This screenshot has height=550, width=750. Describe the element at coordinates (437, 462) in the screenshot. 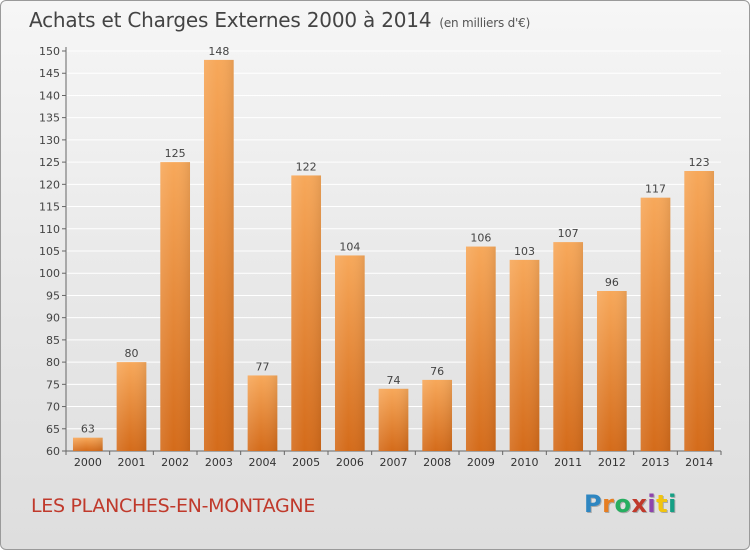

I see `x-tick-label: 2008` at that location.